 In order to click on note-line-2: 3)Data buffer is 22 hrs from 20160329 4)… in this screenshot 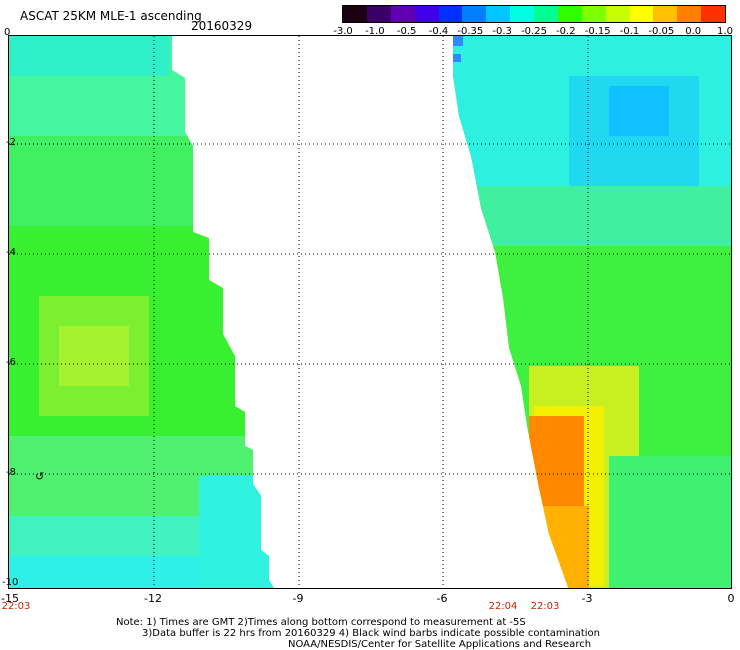, I will do `click(371, 633)`.